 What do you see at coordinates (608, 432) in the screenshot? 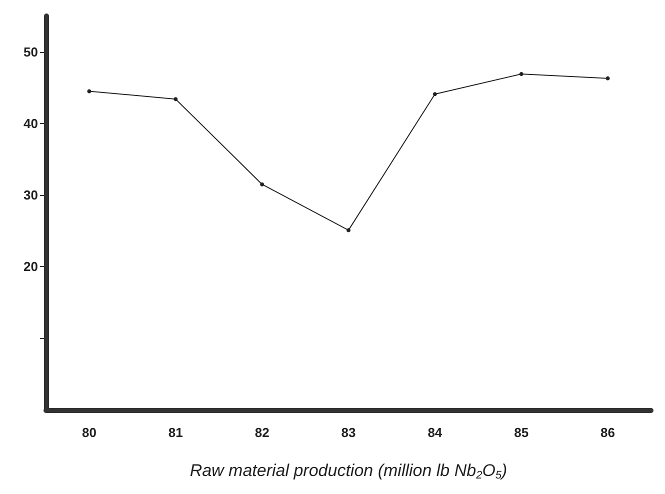
I see `x-tick-label: 86` at bounding box center [608, 432].